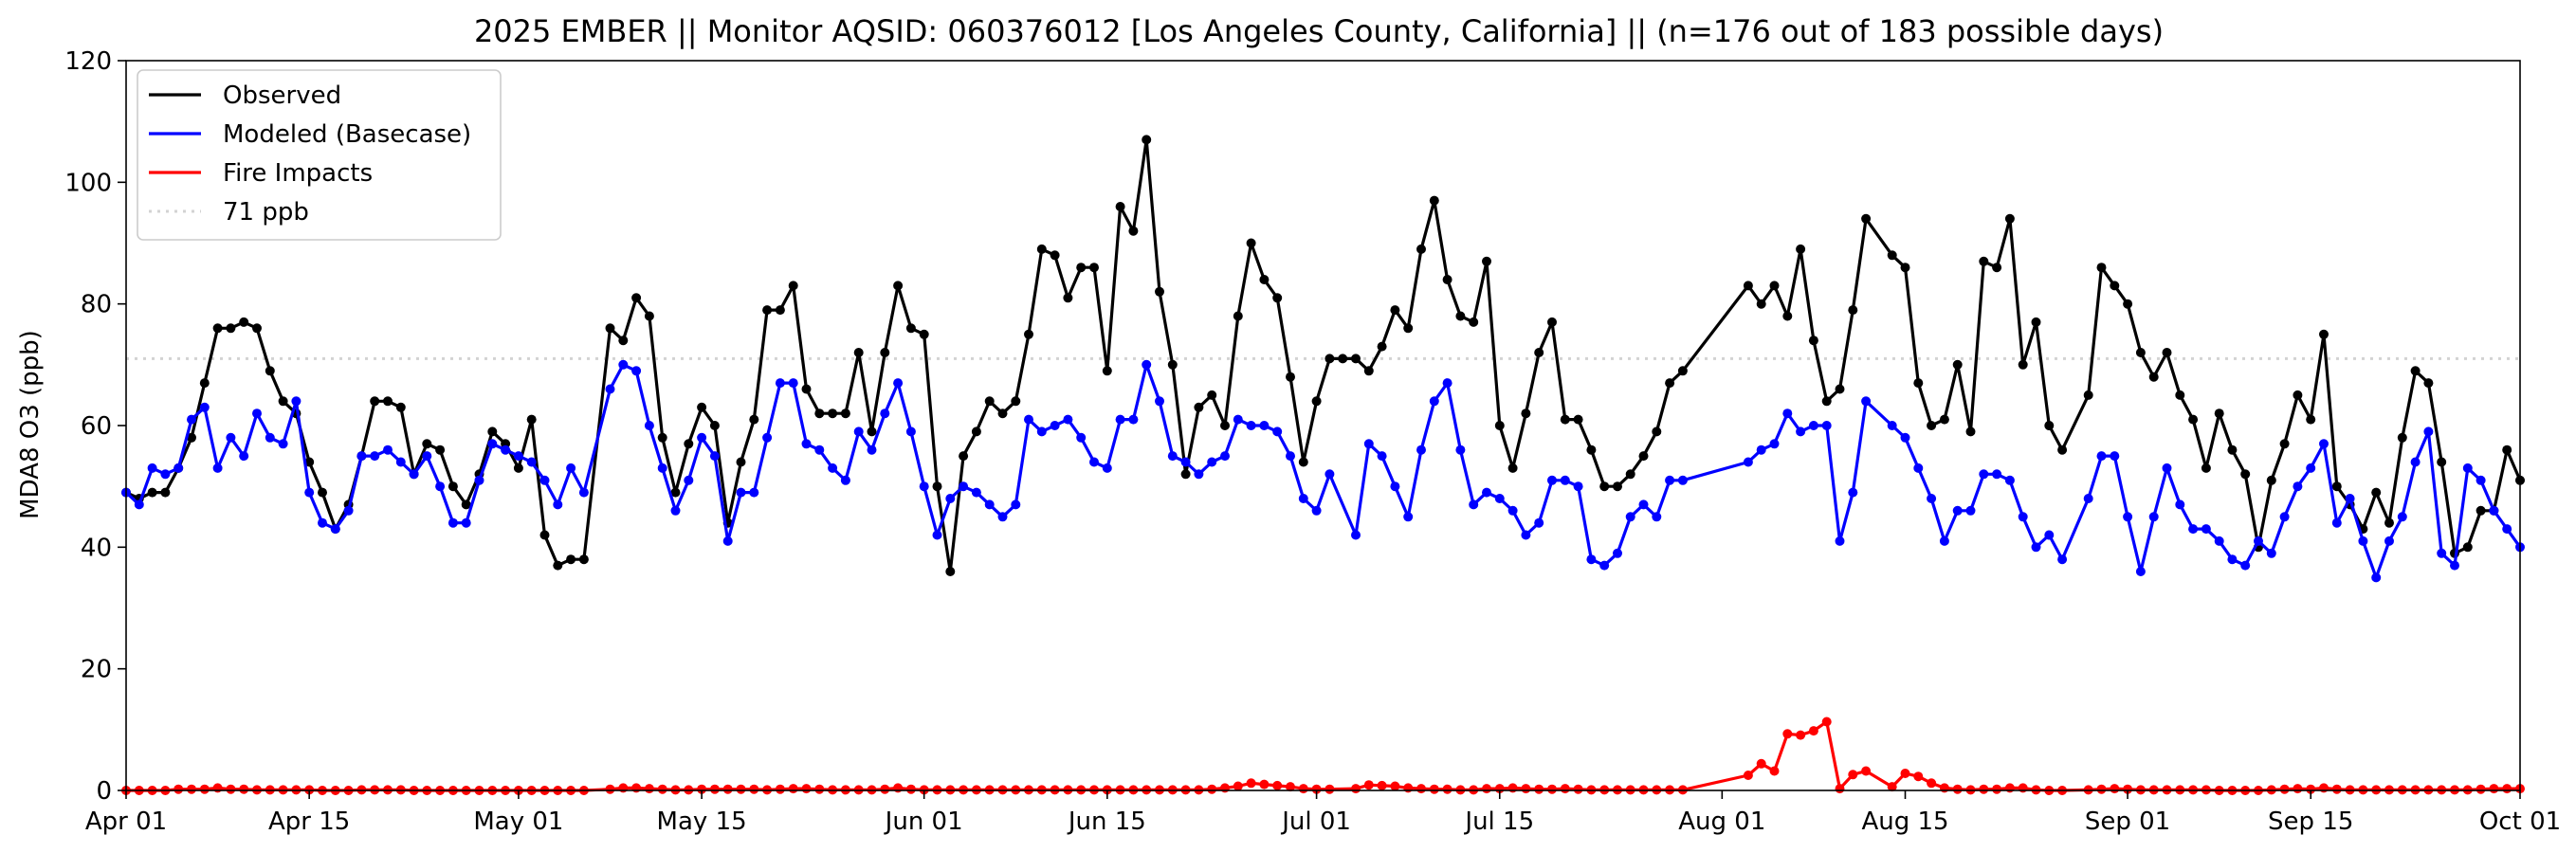  What do you see at coordinates (96, 426) in the screenshot?
I see `y-tick-label: 60` at bounding box center [96, 426].